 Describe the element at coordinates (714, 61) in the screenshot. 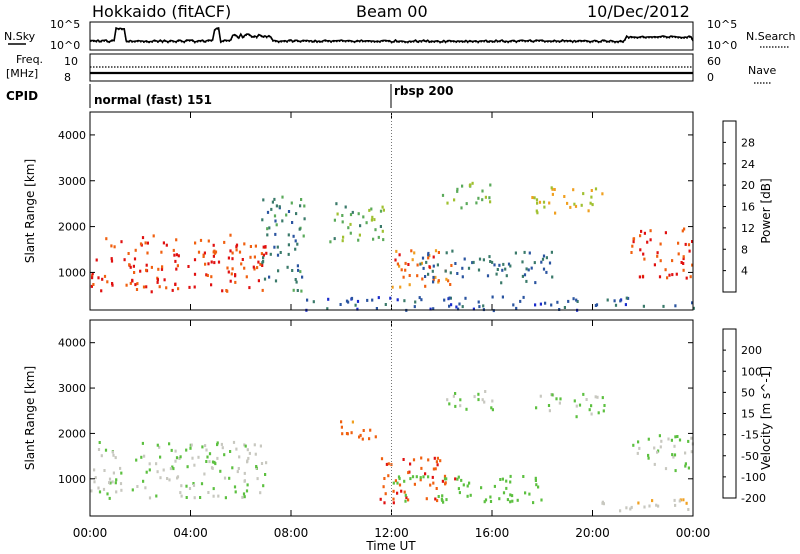

I see `nave-tick-high: 60` at that location.